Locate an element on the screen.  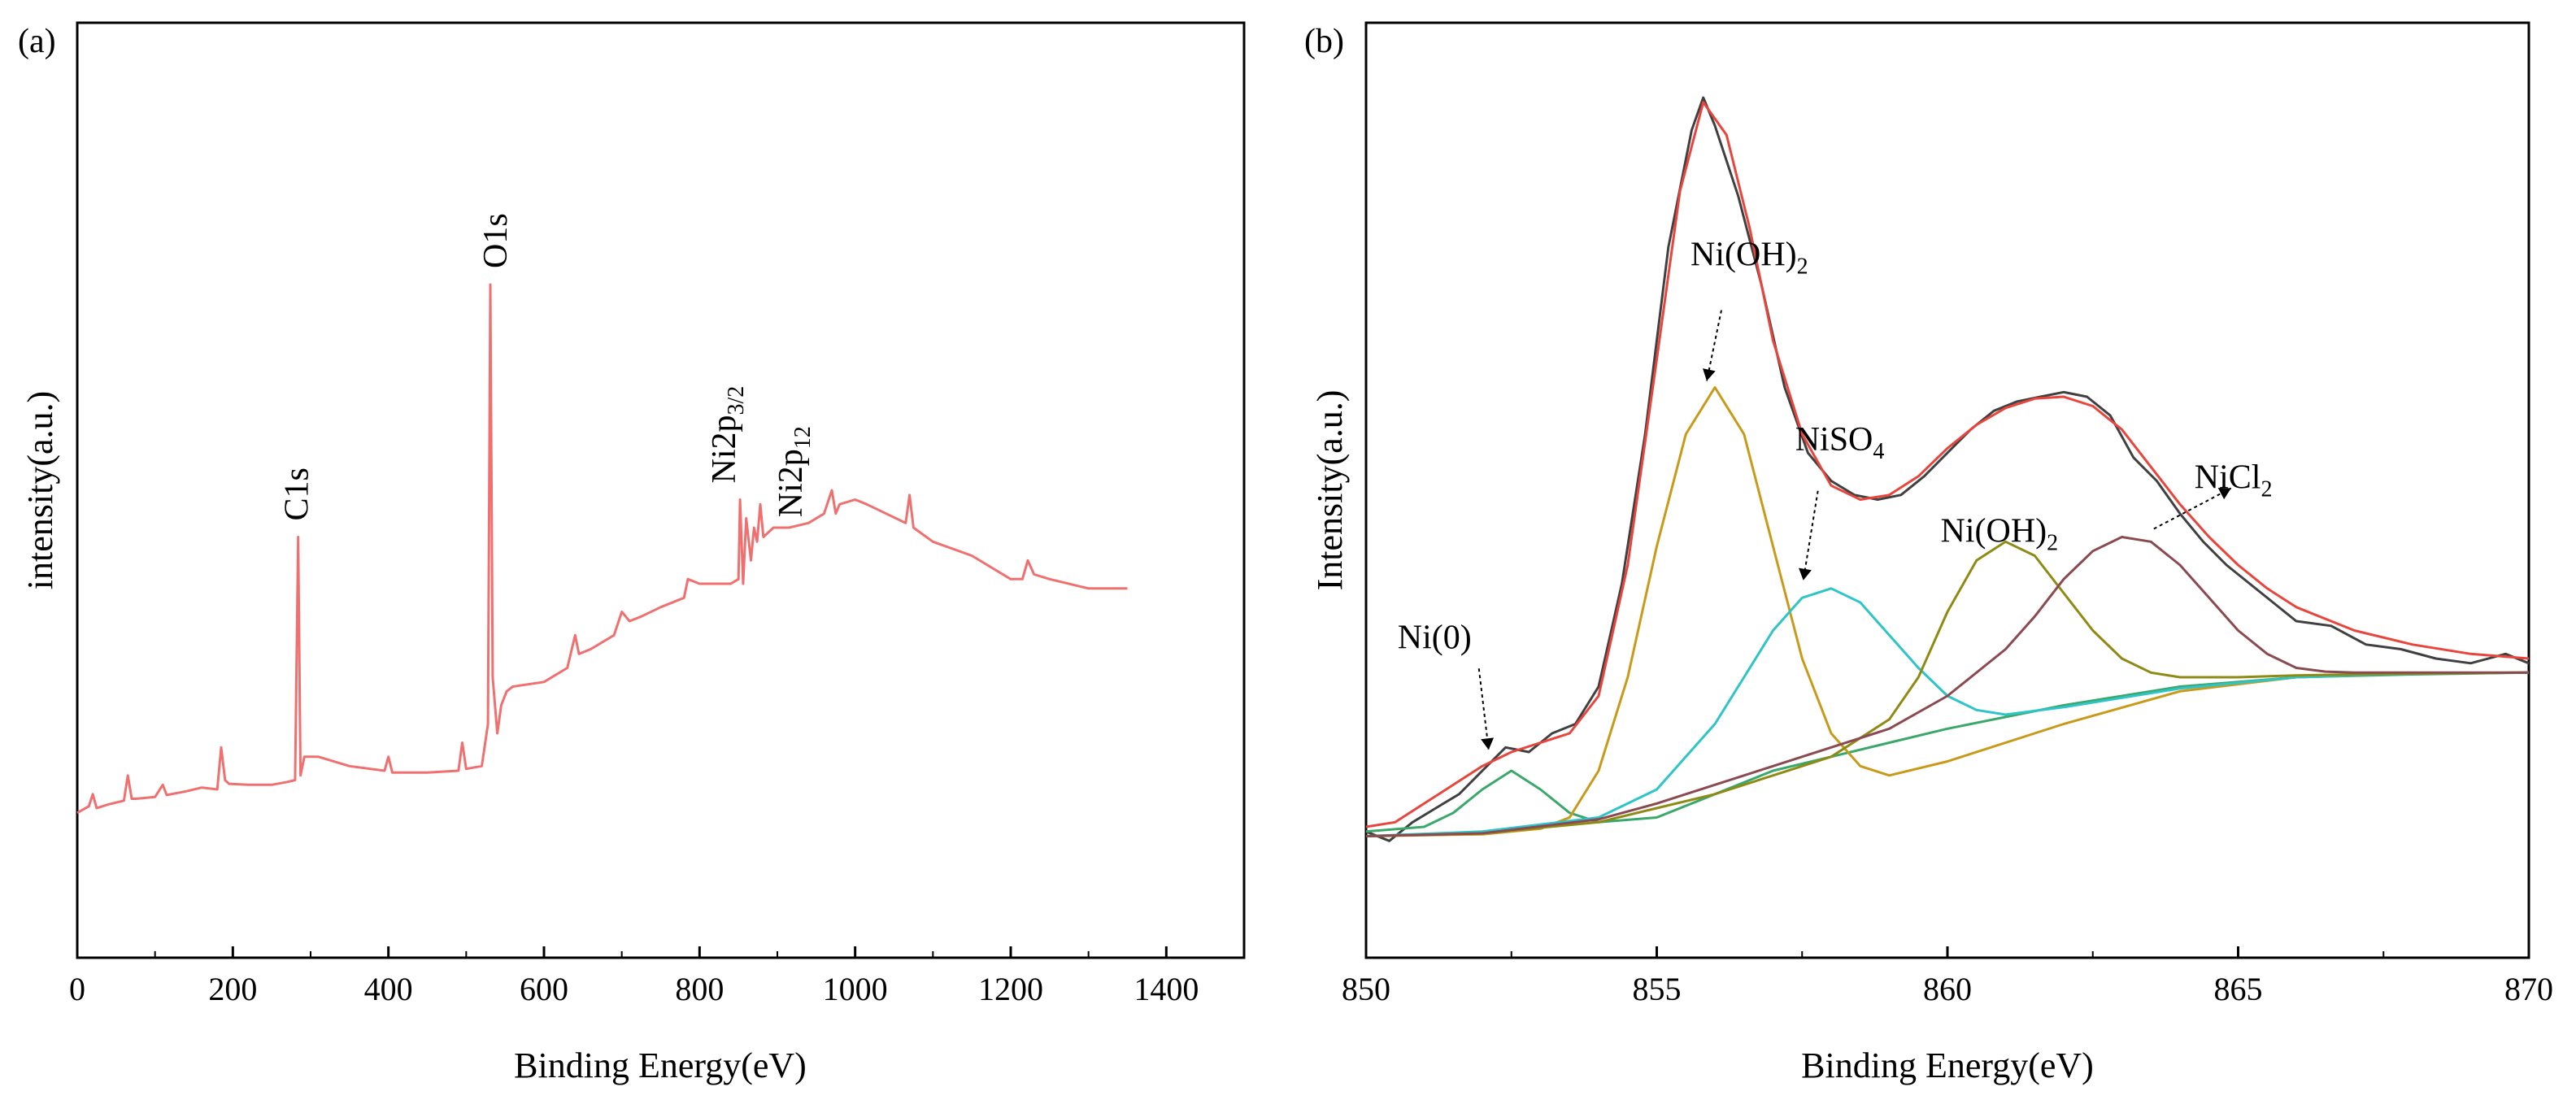
panel-a-x-ticks: 0 200 400 600 800 1000 1200 1400 is located at coordinates (634, 976).